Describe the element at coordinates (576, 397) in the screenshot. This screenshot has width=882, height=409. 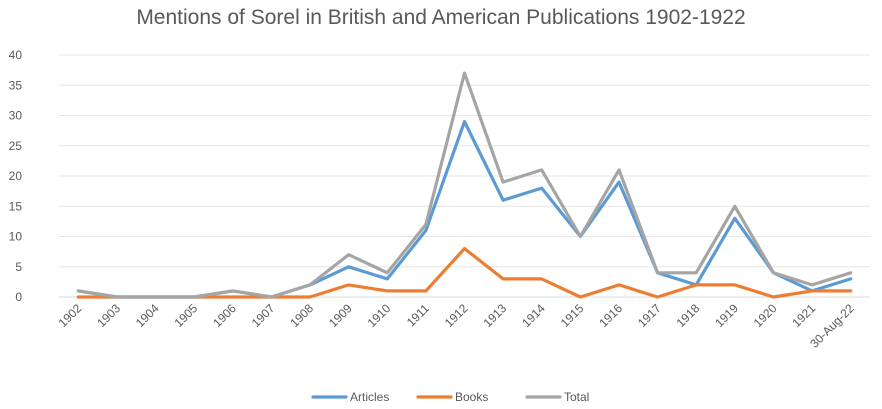
I see `legend-label-total: Total` at that location.